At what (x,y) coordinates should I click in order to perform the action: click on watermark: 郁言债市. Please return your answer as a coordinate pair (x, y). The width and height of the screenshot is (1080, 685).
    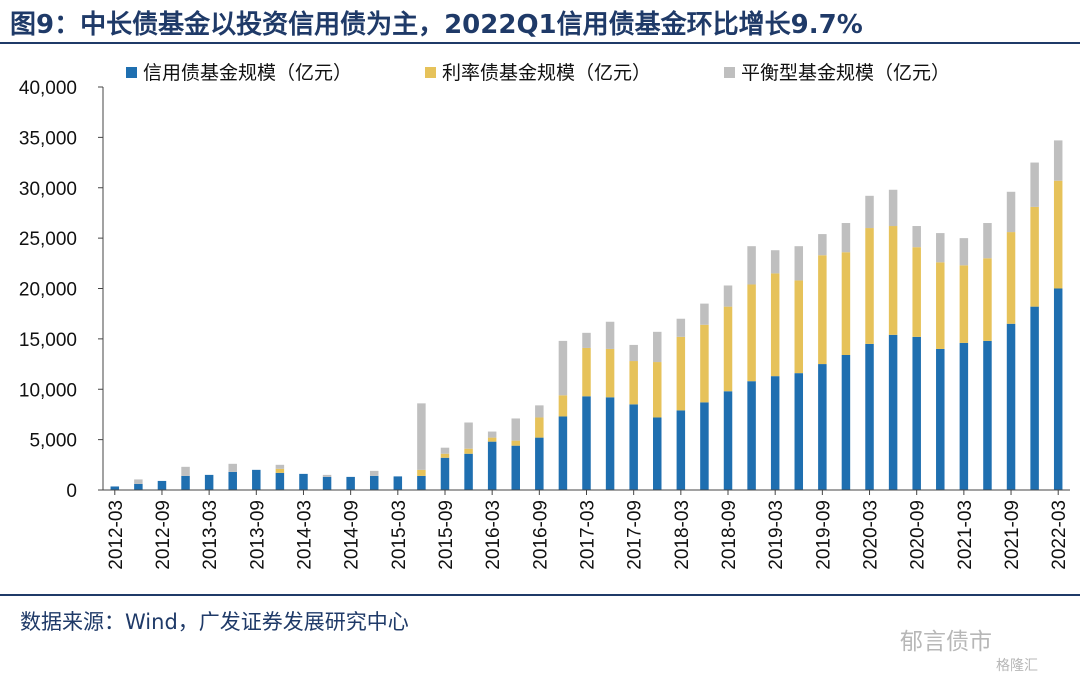
    Looking at the image, I should click on (946, 642).